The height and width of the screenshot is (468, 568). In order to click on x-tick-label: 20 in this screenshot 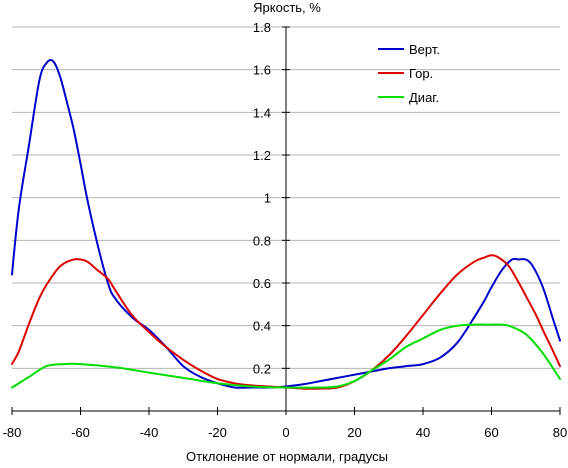, I will do `click(354, 432)`.